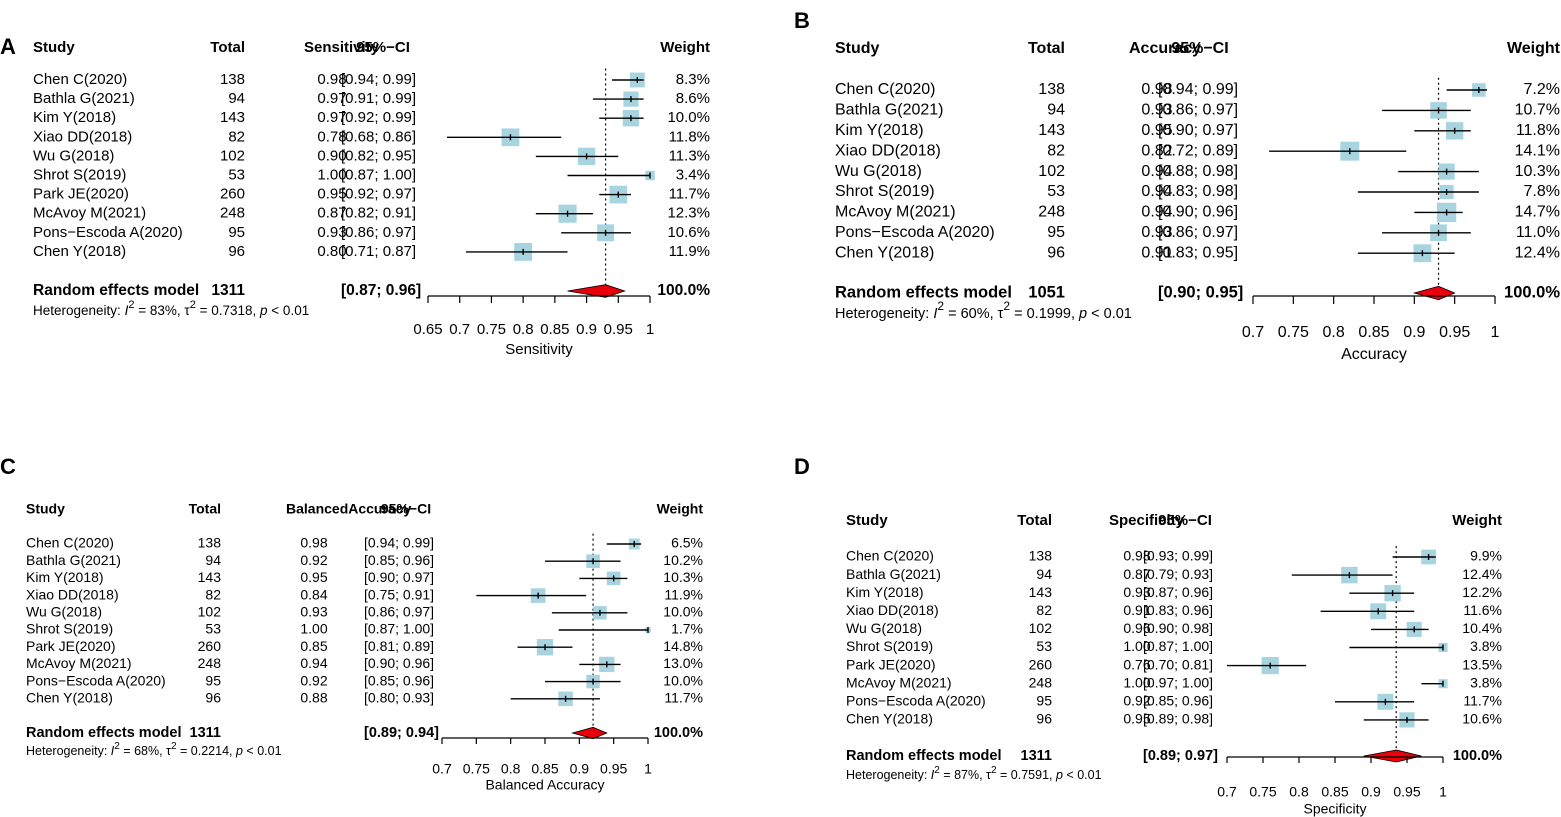 The height and width of the screenshot is (817, 1561). What do you see at coordinates (228, 310) in the screenshot?
I see `heterogeneity-tau-val: = 0.7318,` at bounding box center [228, 310].